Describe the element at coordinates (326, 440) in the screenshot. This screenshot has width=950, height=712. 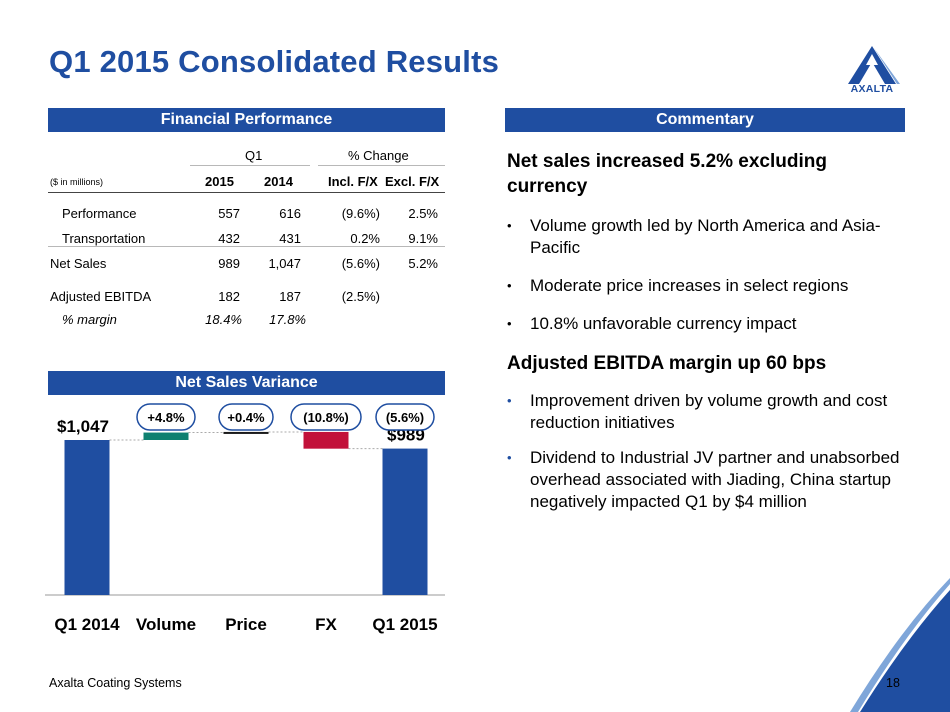
I see `bar-fx` at that location.